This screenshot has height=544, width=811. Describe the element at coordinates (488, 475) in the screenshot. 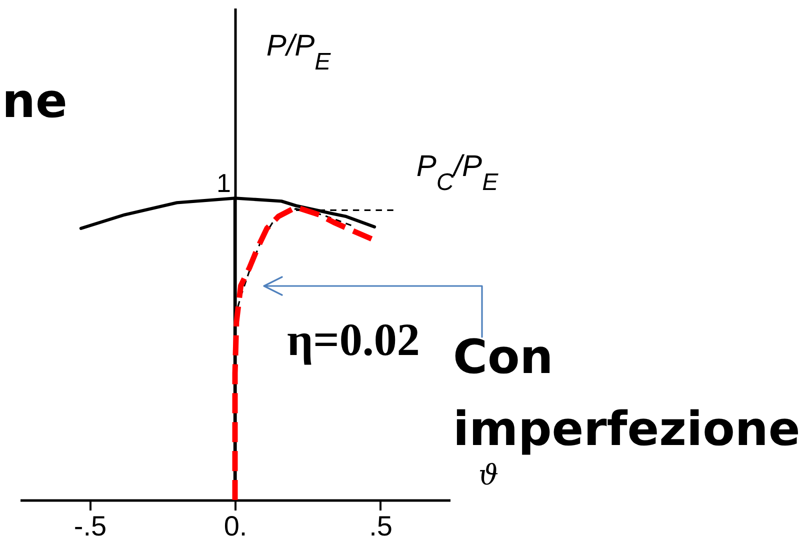

I see `x-axis-title: ϑ` at that location.